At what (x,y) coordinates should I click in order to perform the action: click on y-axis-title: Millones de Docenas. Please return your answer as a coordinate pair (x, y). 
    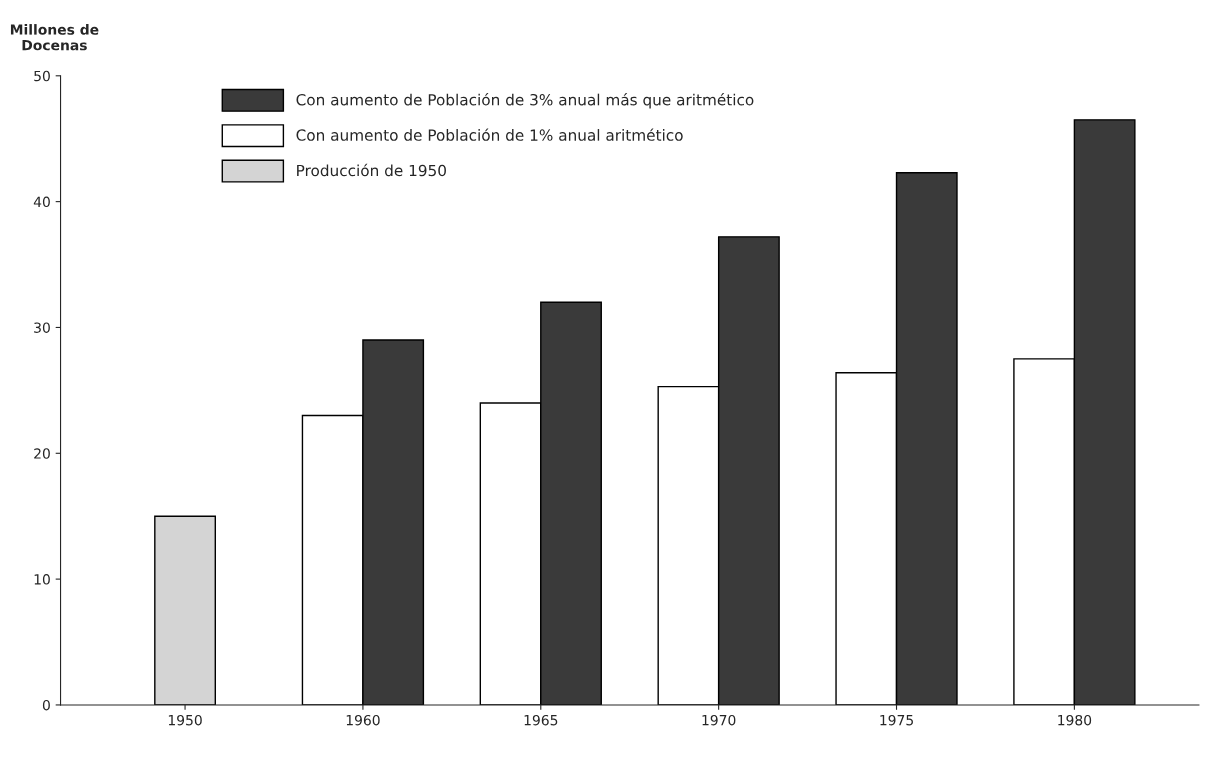
    Looking at the image, I should click on (54, 37).